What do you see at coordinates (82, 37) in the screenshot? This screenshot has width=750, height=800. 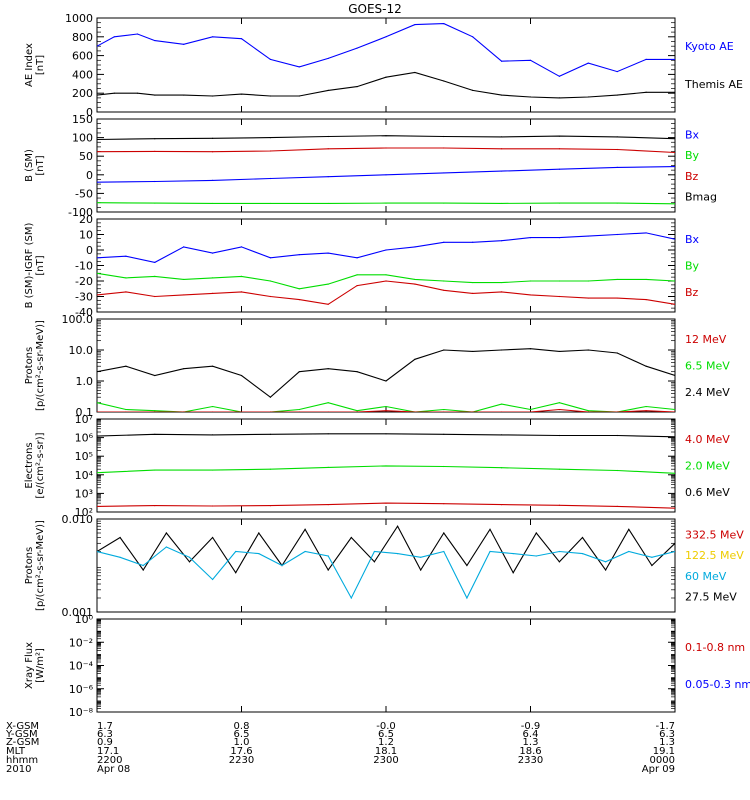 I see `y-tick-label: 800` at bounding box center [82, 37].